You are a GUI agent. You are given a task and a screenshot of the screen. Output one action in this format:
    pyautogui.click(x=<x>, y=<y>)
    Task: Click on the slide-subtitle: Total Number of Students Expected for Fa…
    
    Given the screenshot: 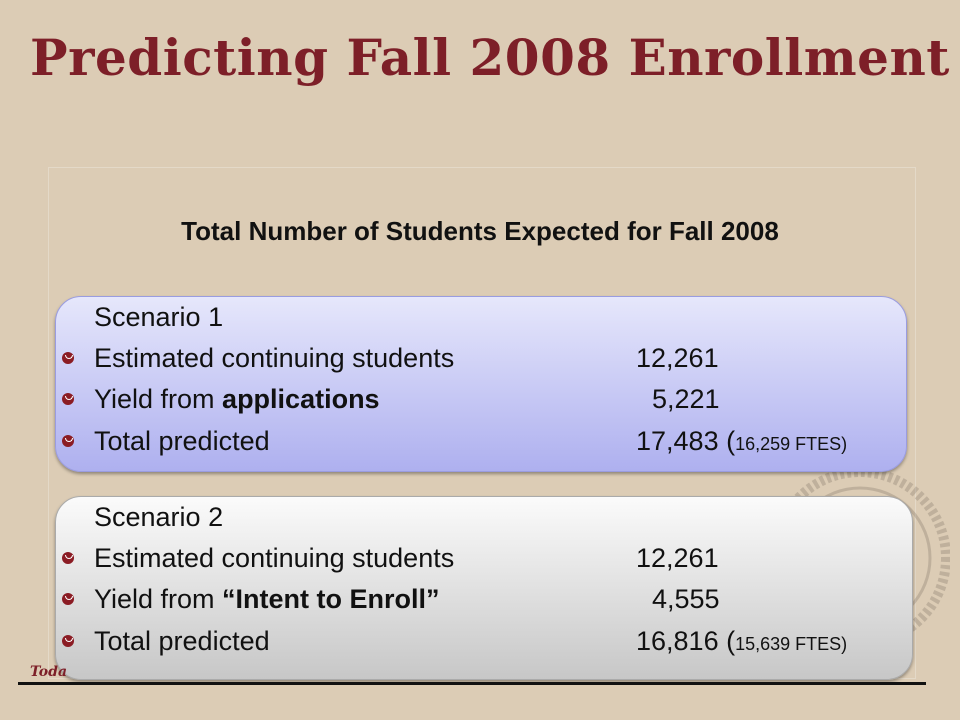 What is the action you would take?
    pyautogui.click(x=480, y=231)
    